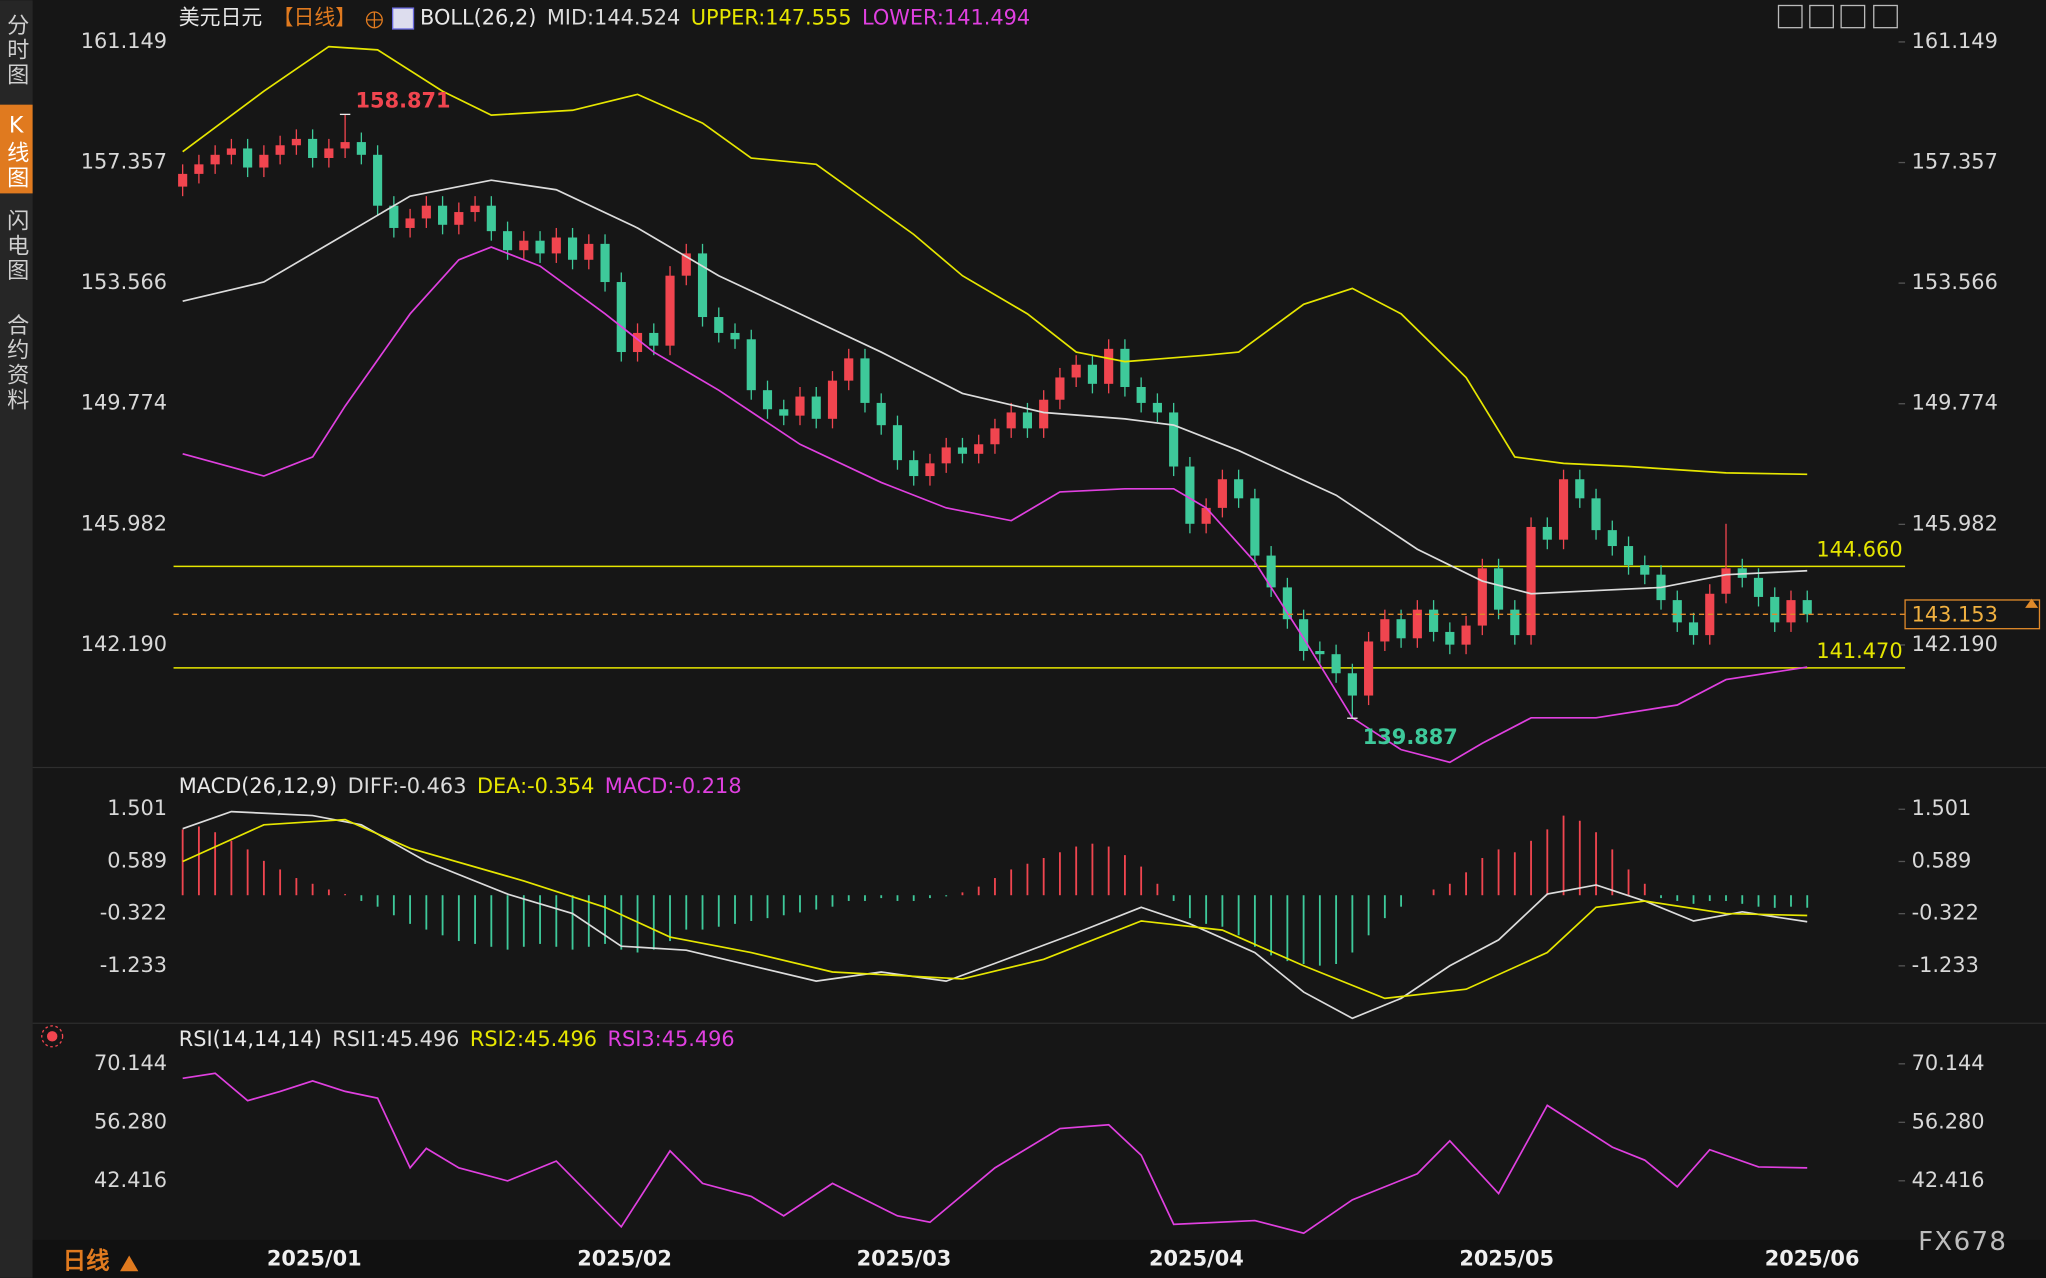  Describe the element at coordinates (533, 1039) in the screenshot. I see `legend-entry: RSI2:45.496` at that location.